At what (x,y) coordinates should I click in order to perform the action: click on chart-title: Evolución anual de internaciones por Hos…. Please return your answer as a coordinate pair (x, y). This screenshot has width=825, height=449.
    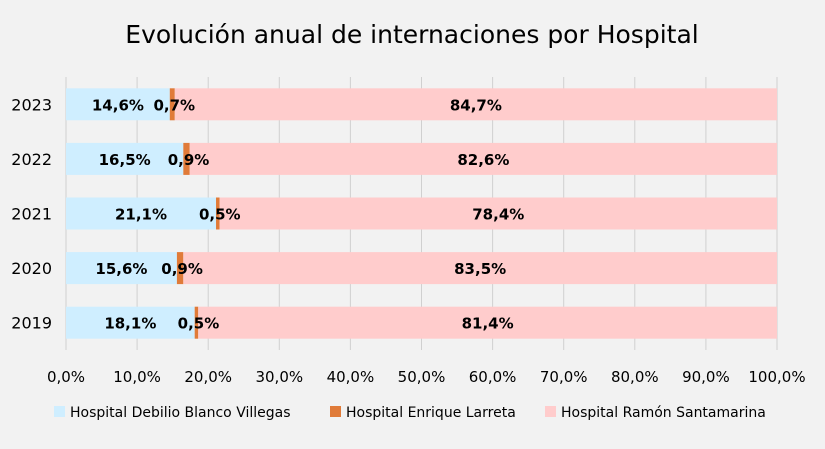
    Looking at the image, I should click on (411, 34).